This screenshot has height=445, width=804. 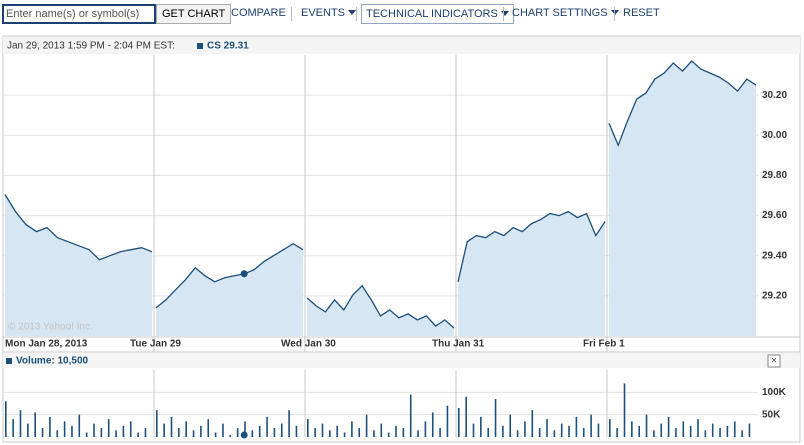 I want to click on y-tick-label: 30.20, so click(x=774, y=95).